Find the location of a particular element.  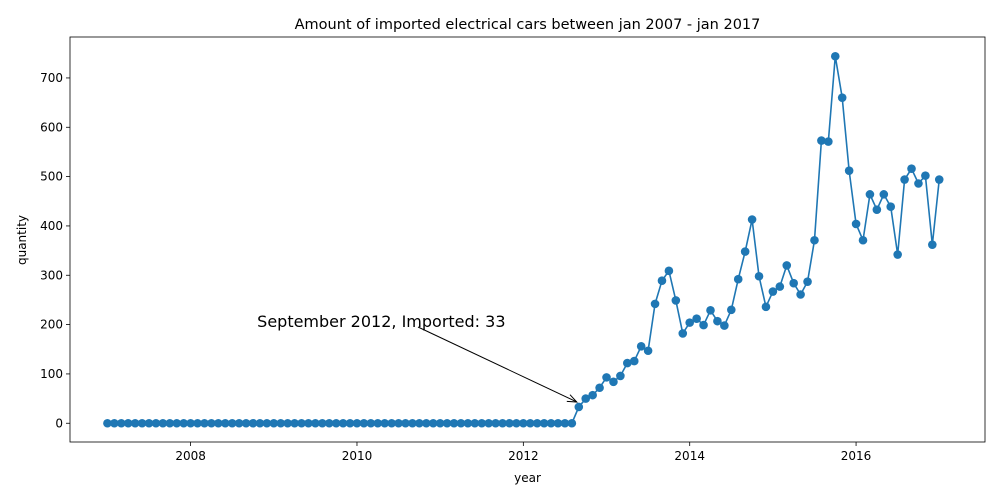

annotation-text: September 2012, Imported: 33 is located at coordinates (381, 321).